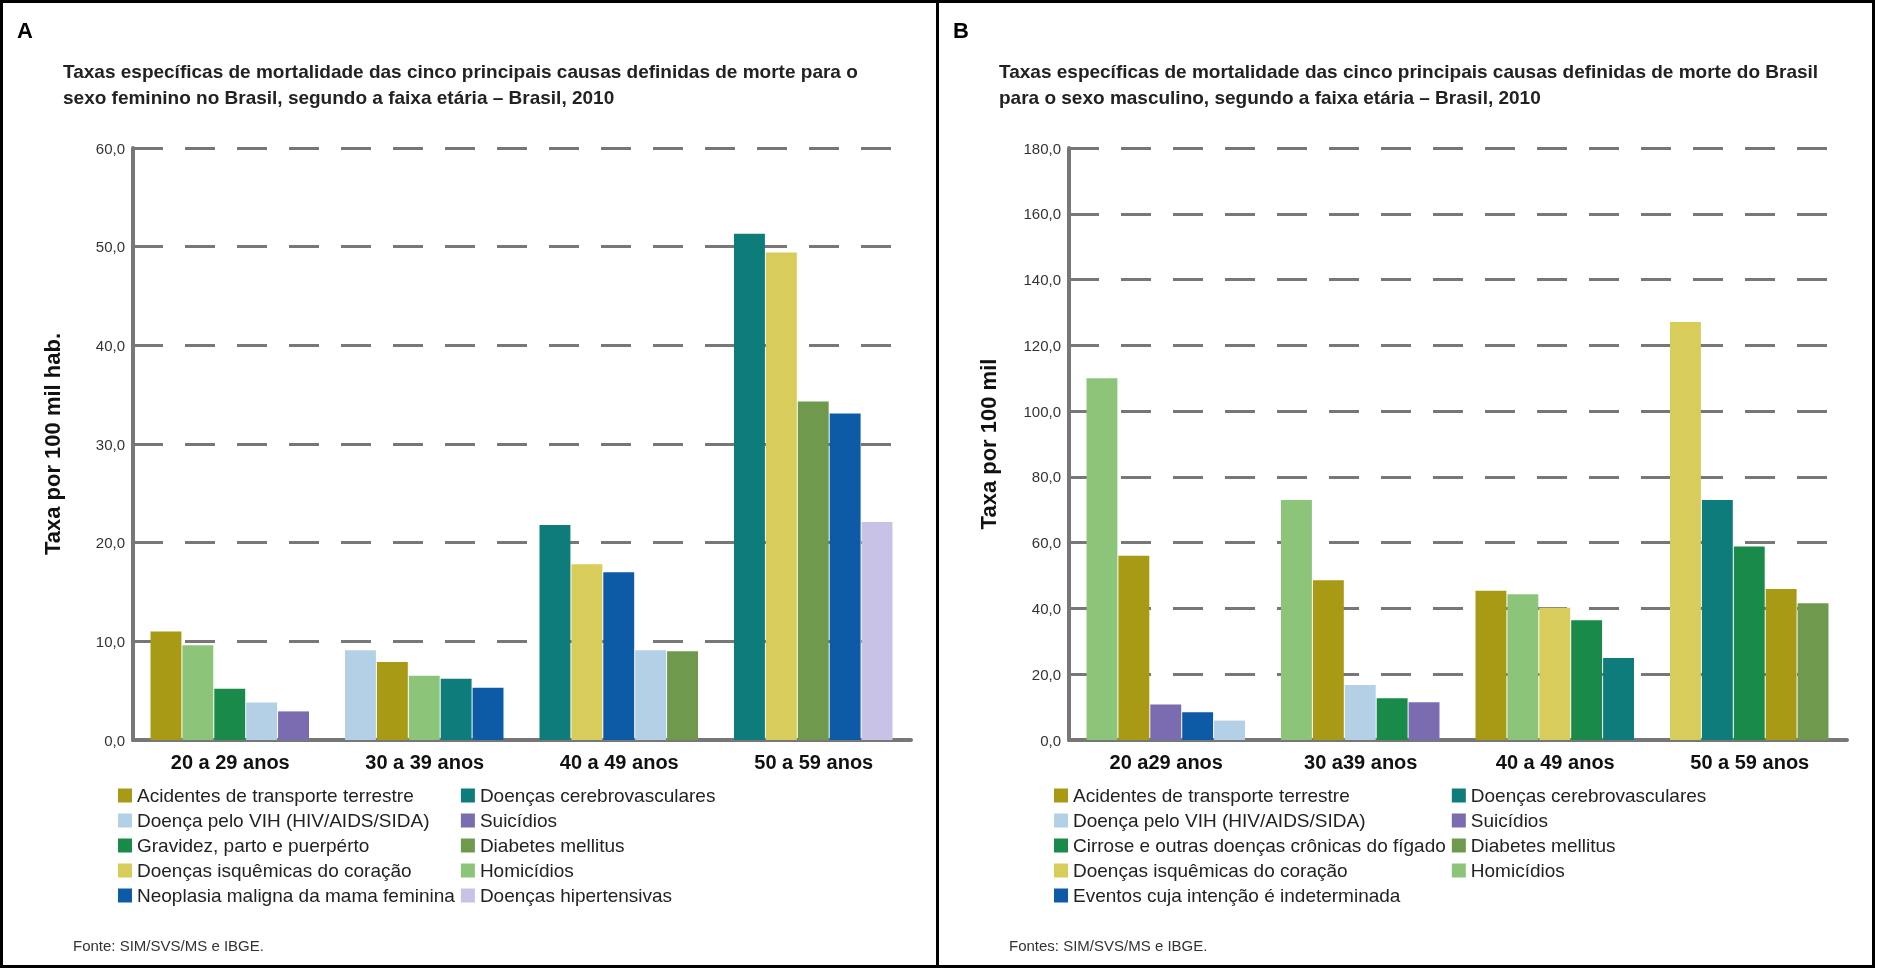 This screenshot has height=968, width=1878. Describe the element at coordinates (1042, 280) in the screenshot. I see `y-tick-label: 140,0` at that location.